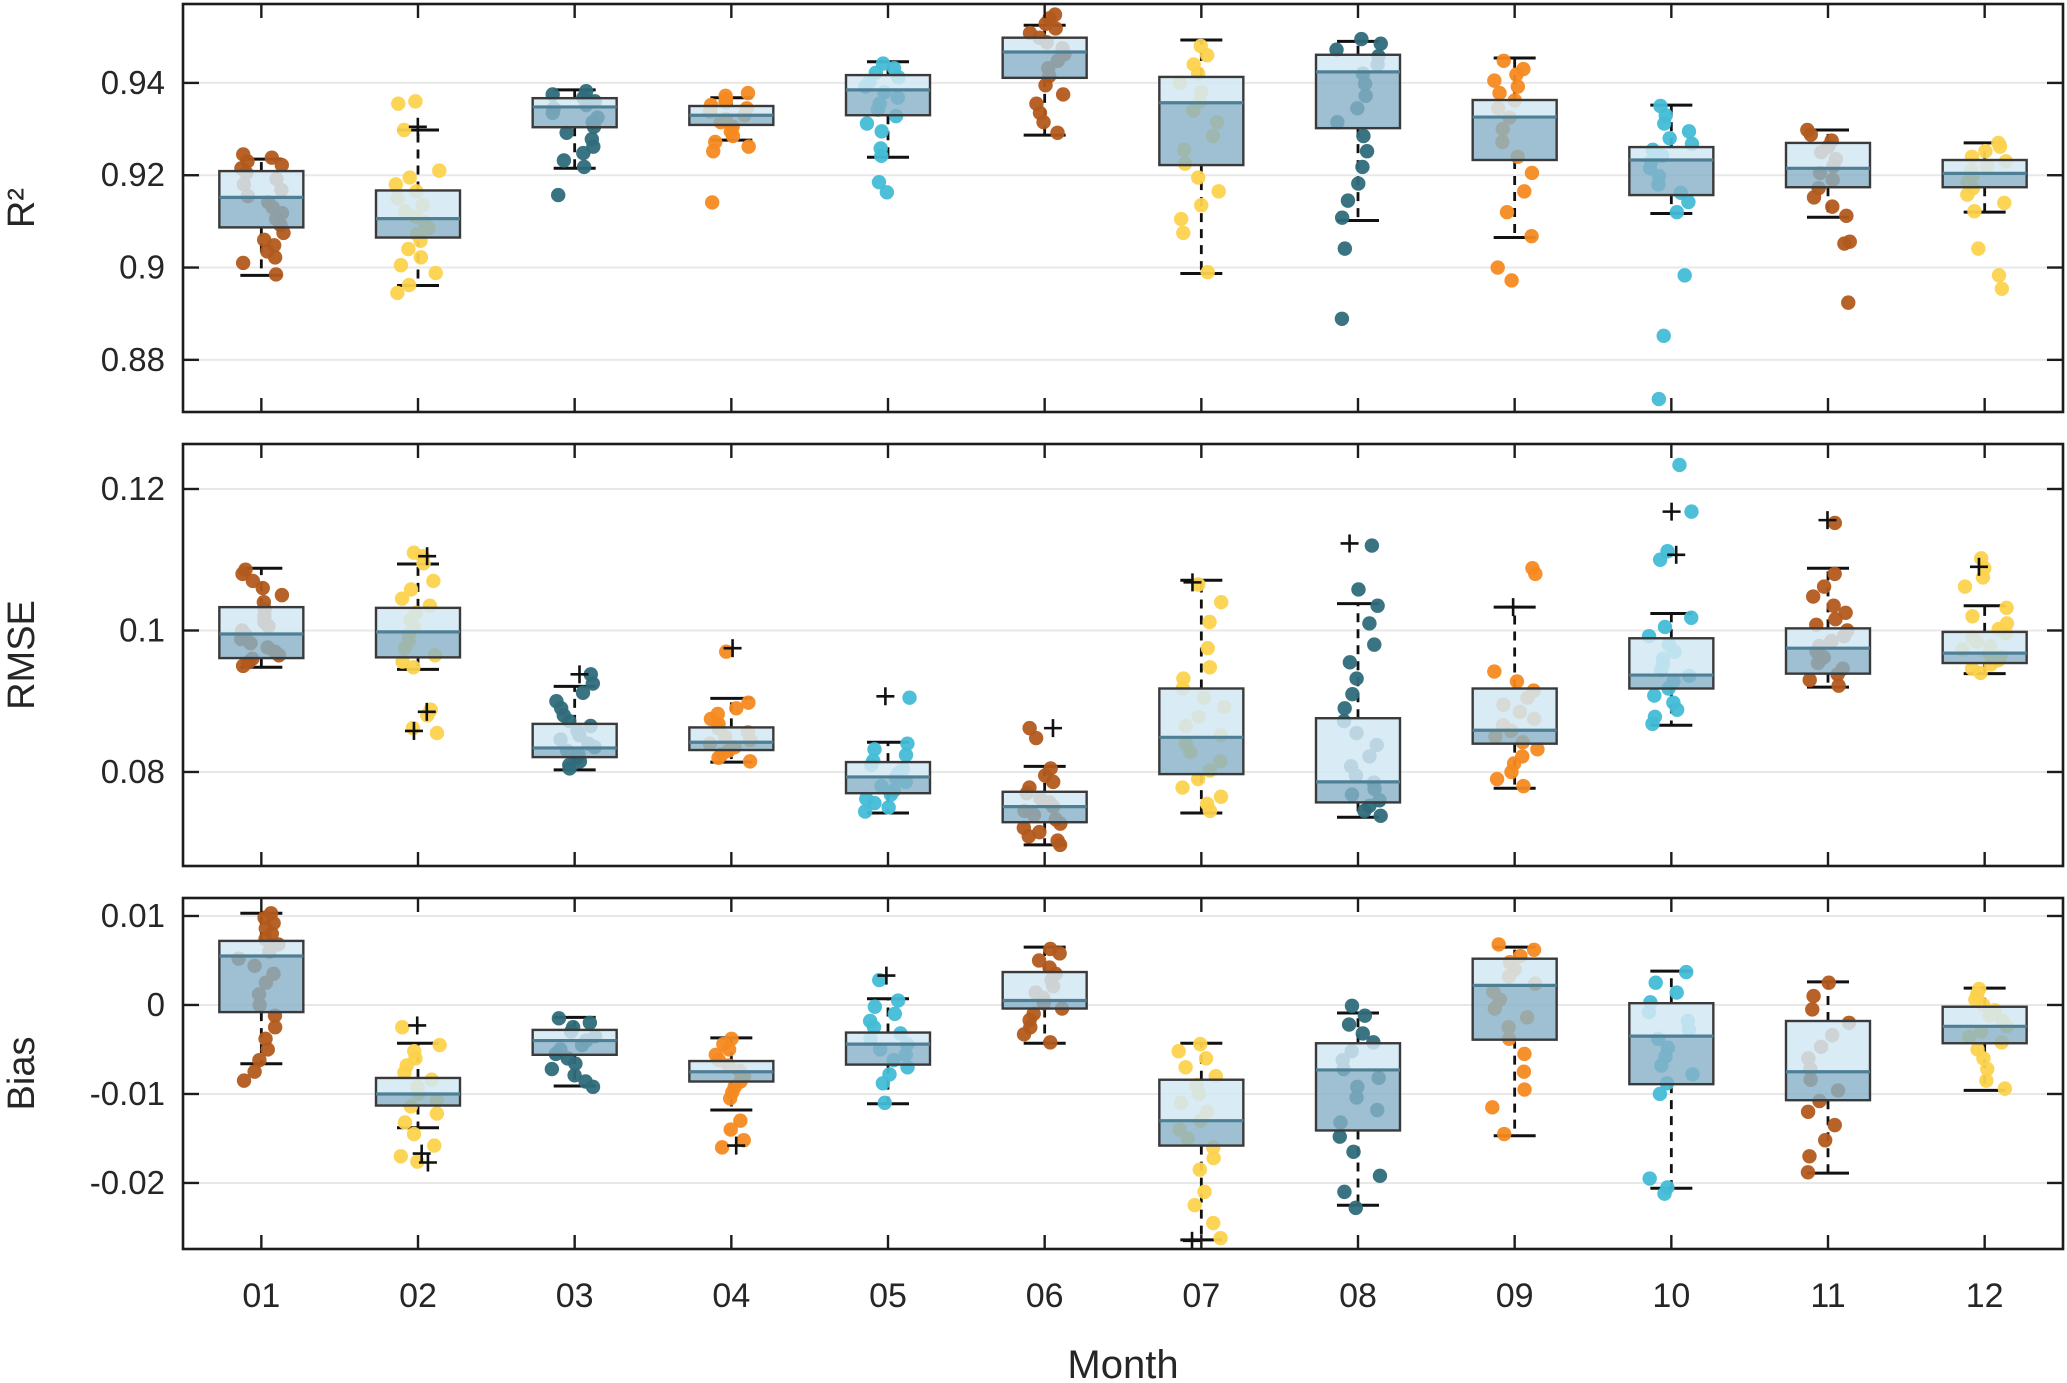 This screenshot has width=2067, height=1383. I want to click on y-tick-label: 0.92, so click(133, 174).